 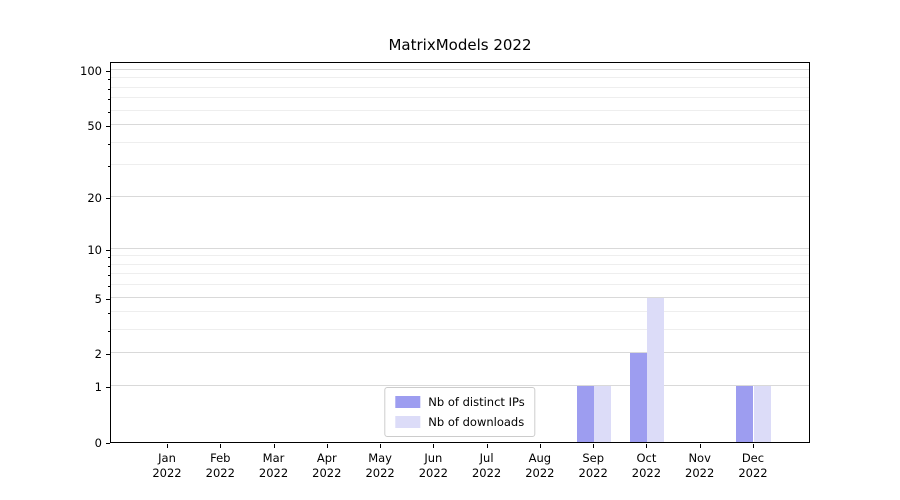 What do you see at coordinates (486, 465) in the screenshot?
I see `x-tick-label: Jul 2022` at bounding box center [486, 465].